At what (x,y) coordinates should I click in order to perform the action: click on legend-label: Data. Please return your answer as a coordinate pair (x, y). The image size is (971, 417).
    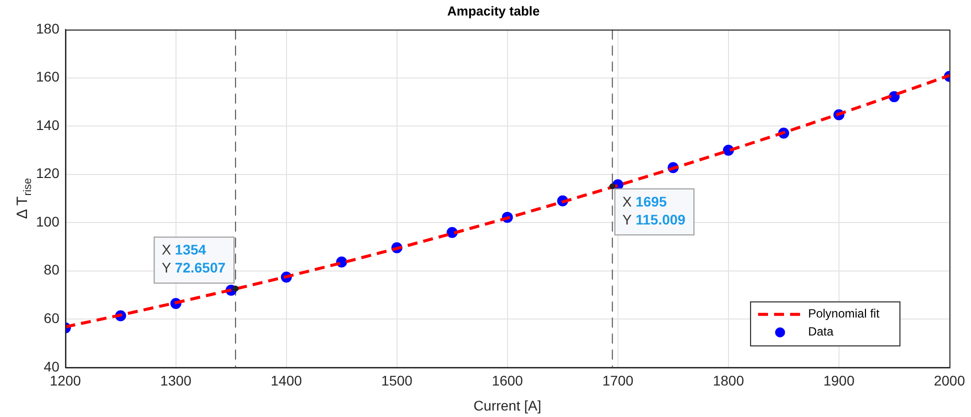
    Looking at the image, I should click on (821, 331).